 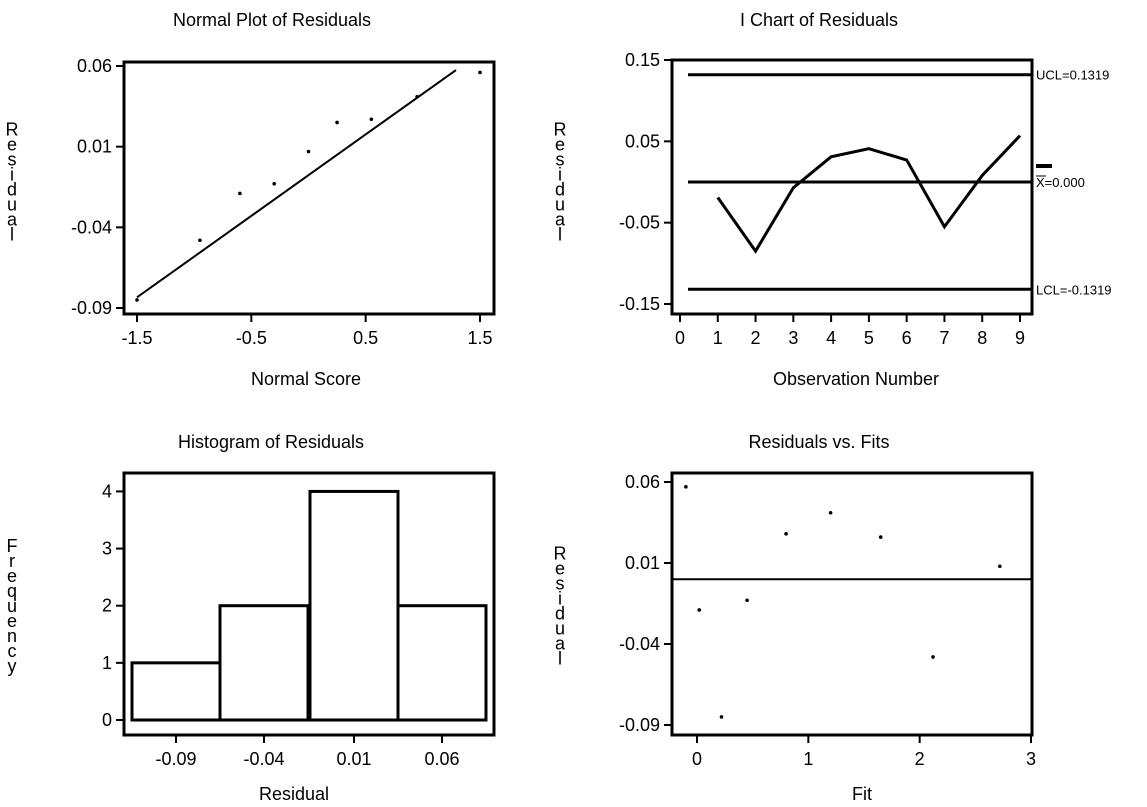 I want to click on x-bar-symbol, so click(x=1044, y=166).